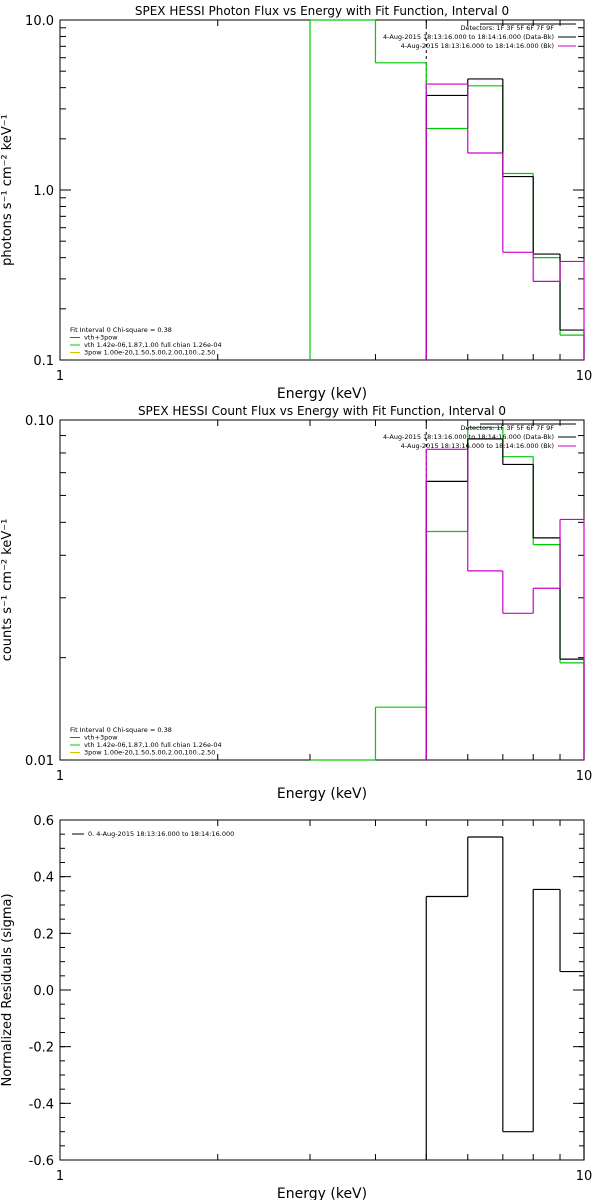 This screenshot has width=600, height=1200. I want to click on y-axis-label: photons s⁻¹ cm⁻² keV⁻¹, so click(7, 190).